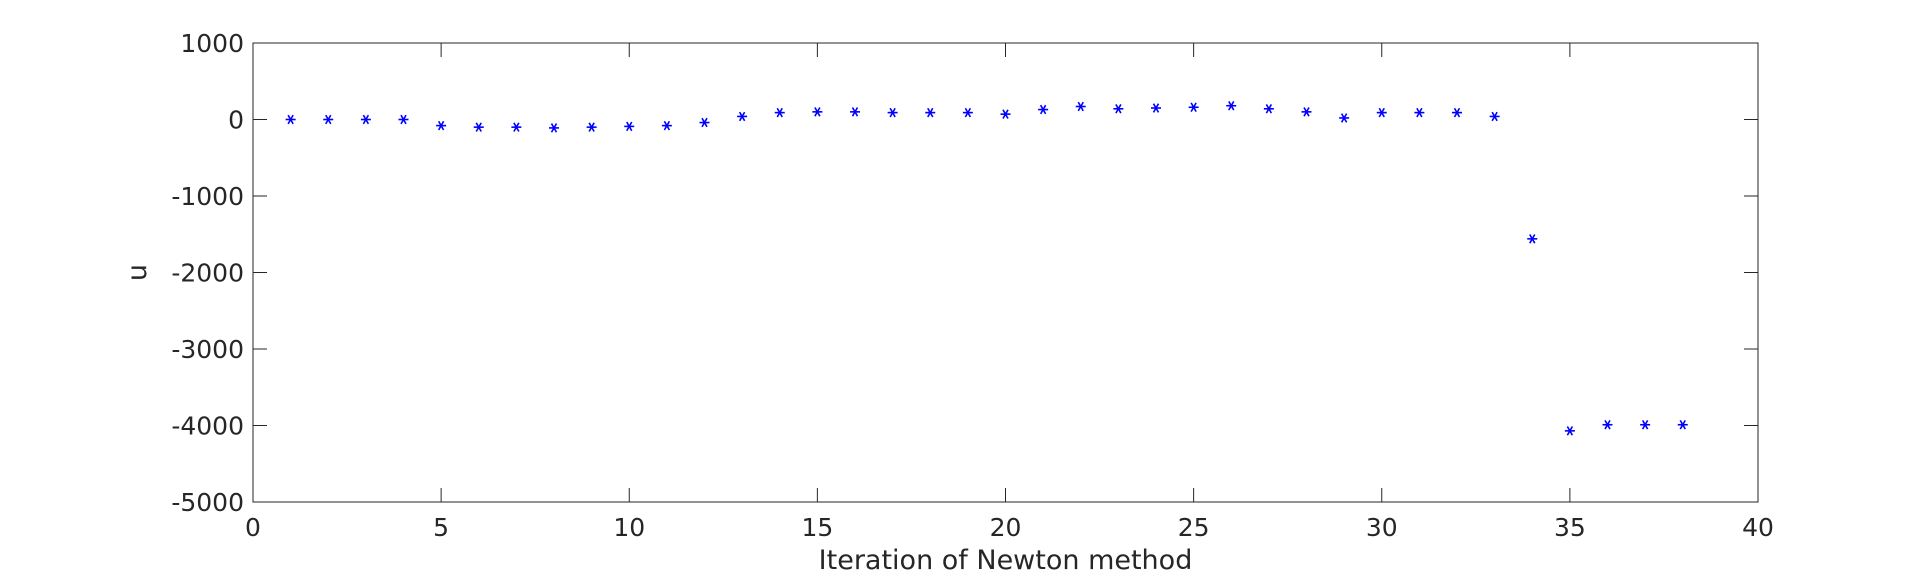 The width and height of the screenshot is (1920, 572). What do you see at coordinates (236, 120) in the screenshot?
I see `y-tick-label: 0` at bounding box center [236, 120].